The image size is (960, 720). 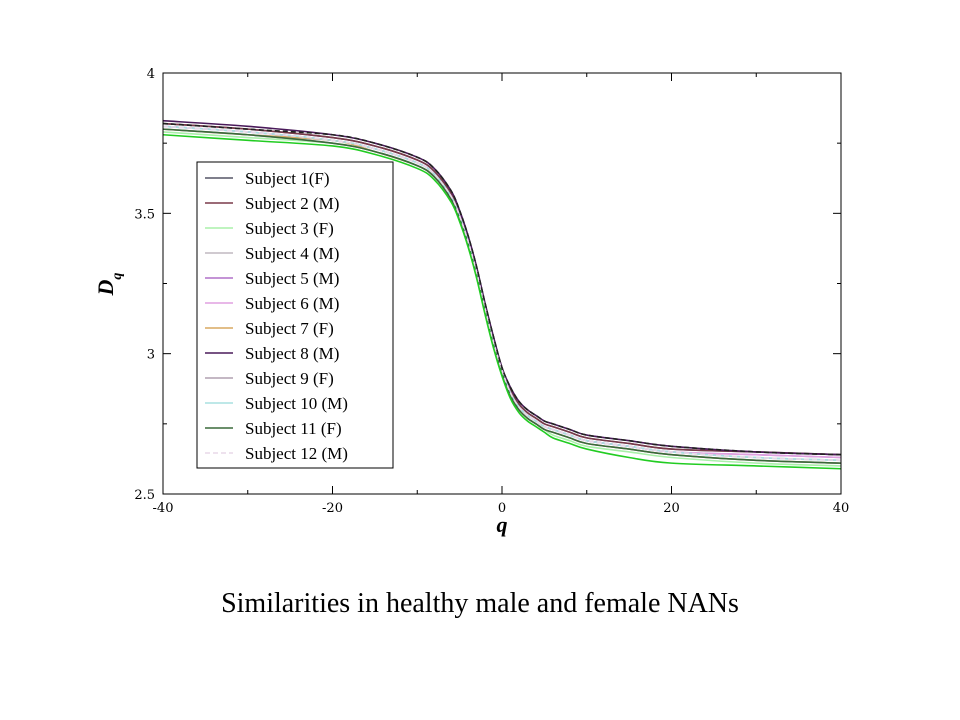 I want to click on y-tick-label: 2.5, so click(x=144, y=495).